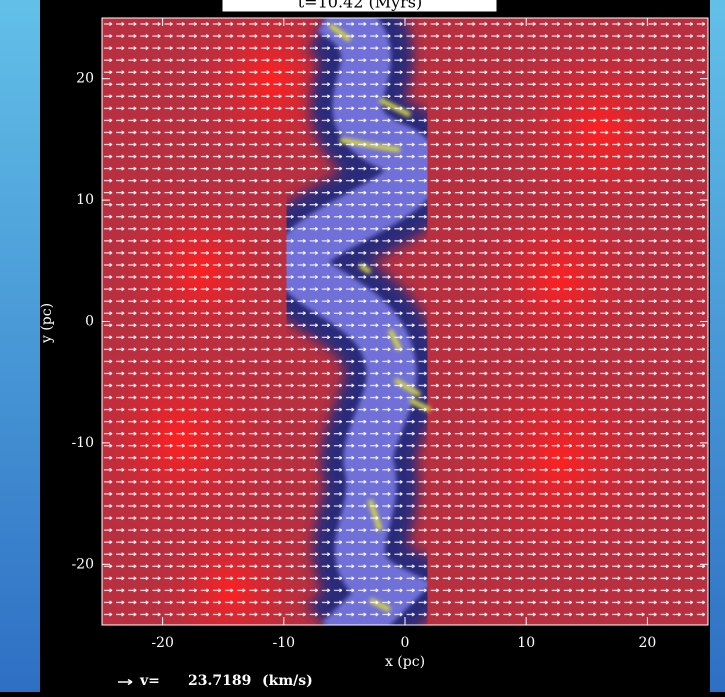 This screenshot has height=697, width=725. I want to click on x-tick-label: 20, so click(647, 643).